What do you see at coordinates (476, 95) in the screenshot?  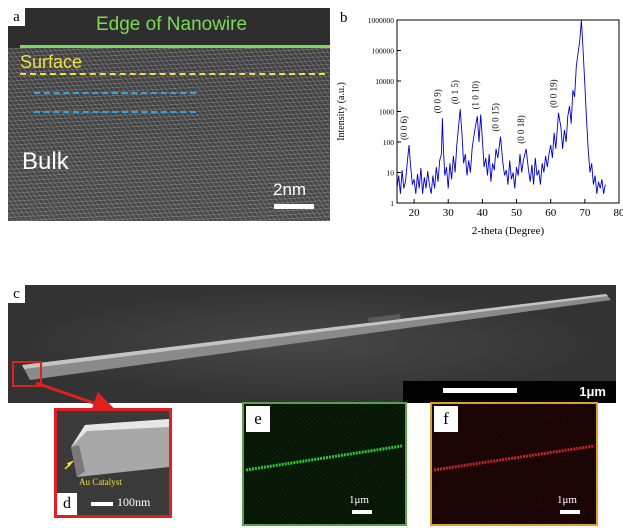 I see `peak-label: (1 0 10)` at bounding box center [476, 95].